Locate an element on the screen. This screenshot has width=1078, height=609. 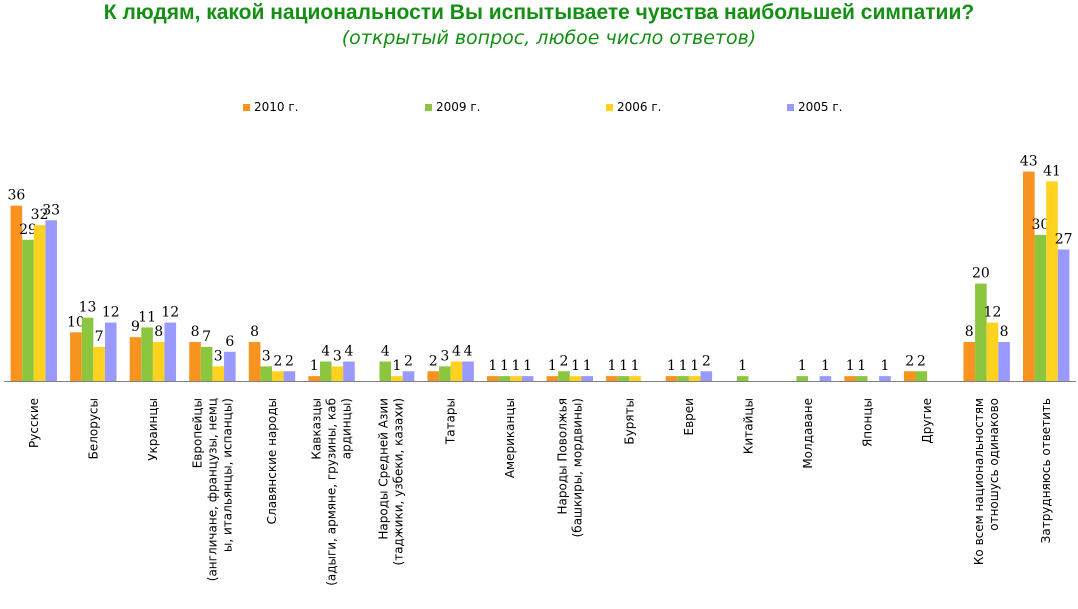
x-tick-label: Украинцы is located at coordinates (153, 429).